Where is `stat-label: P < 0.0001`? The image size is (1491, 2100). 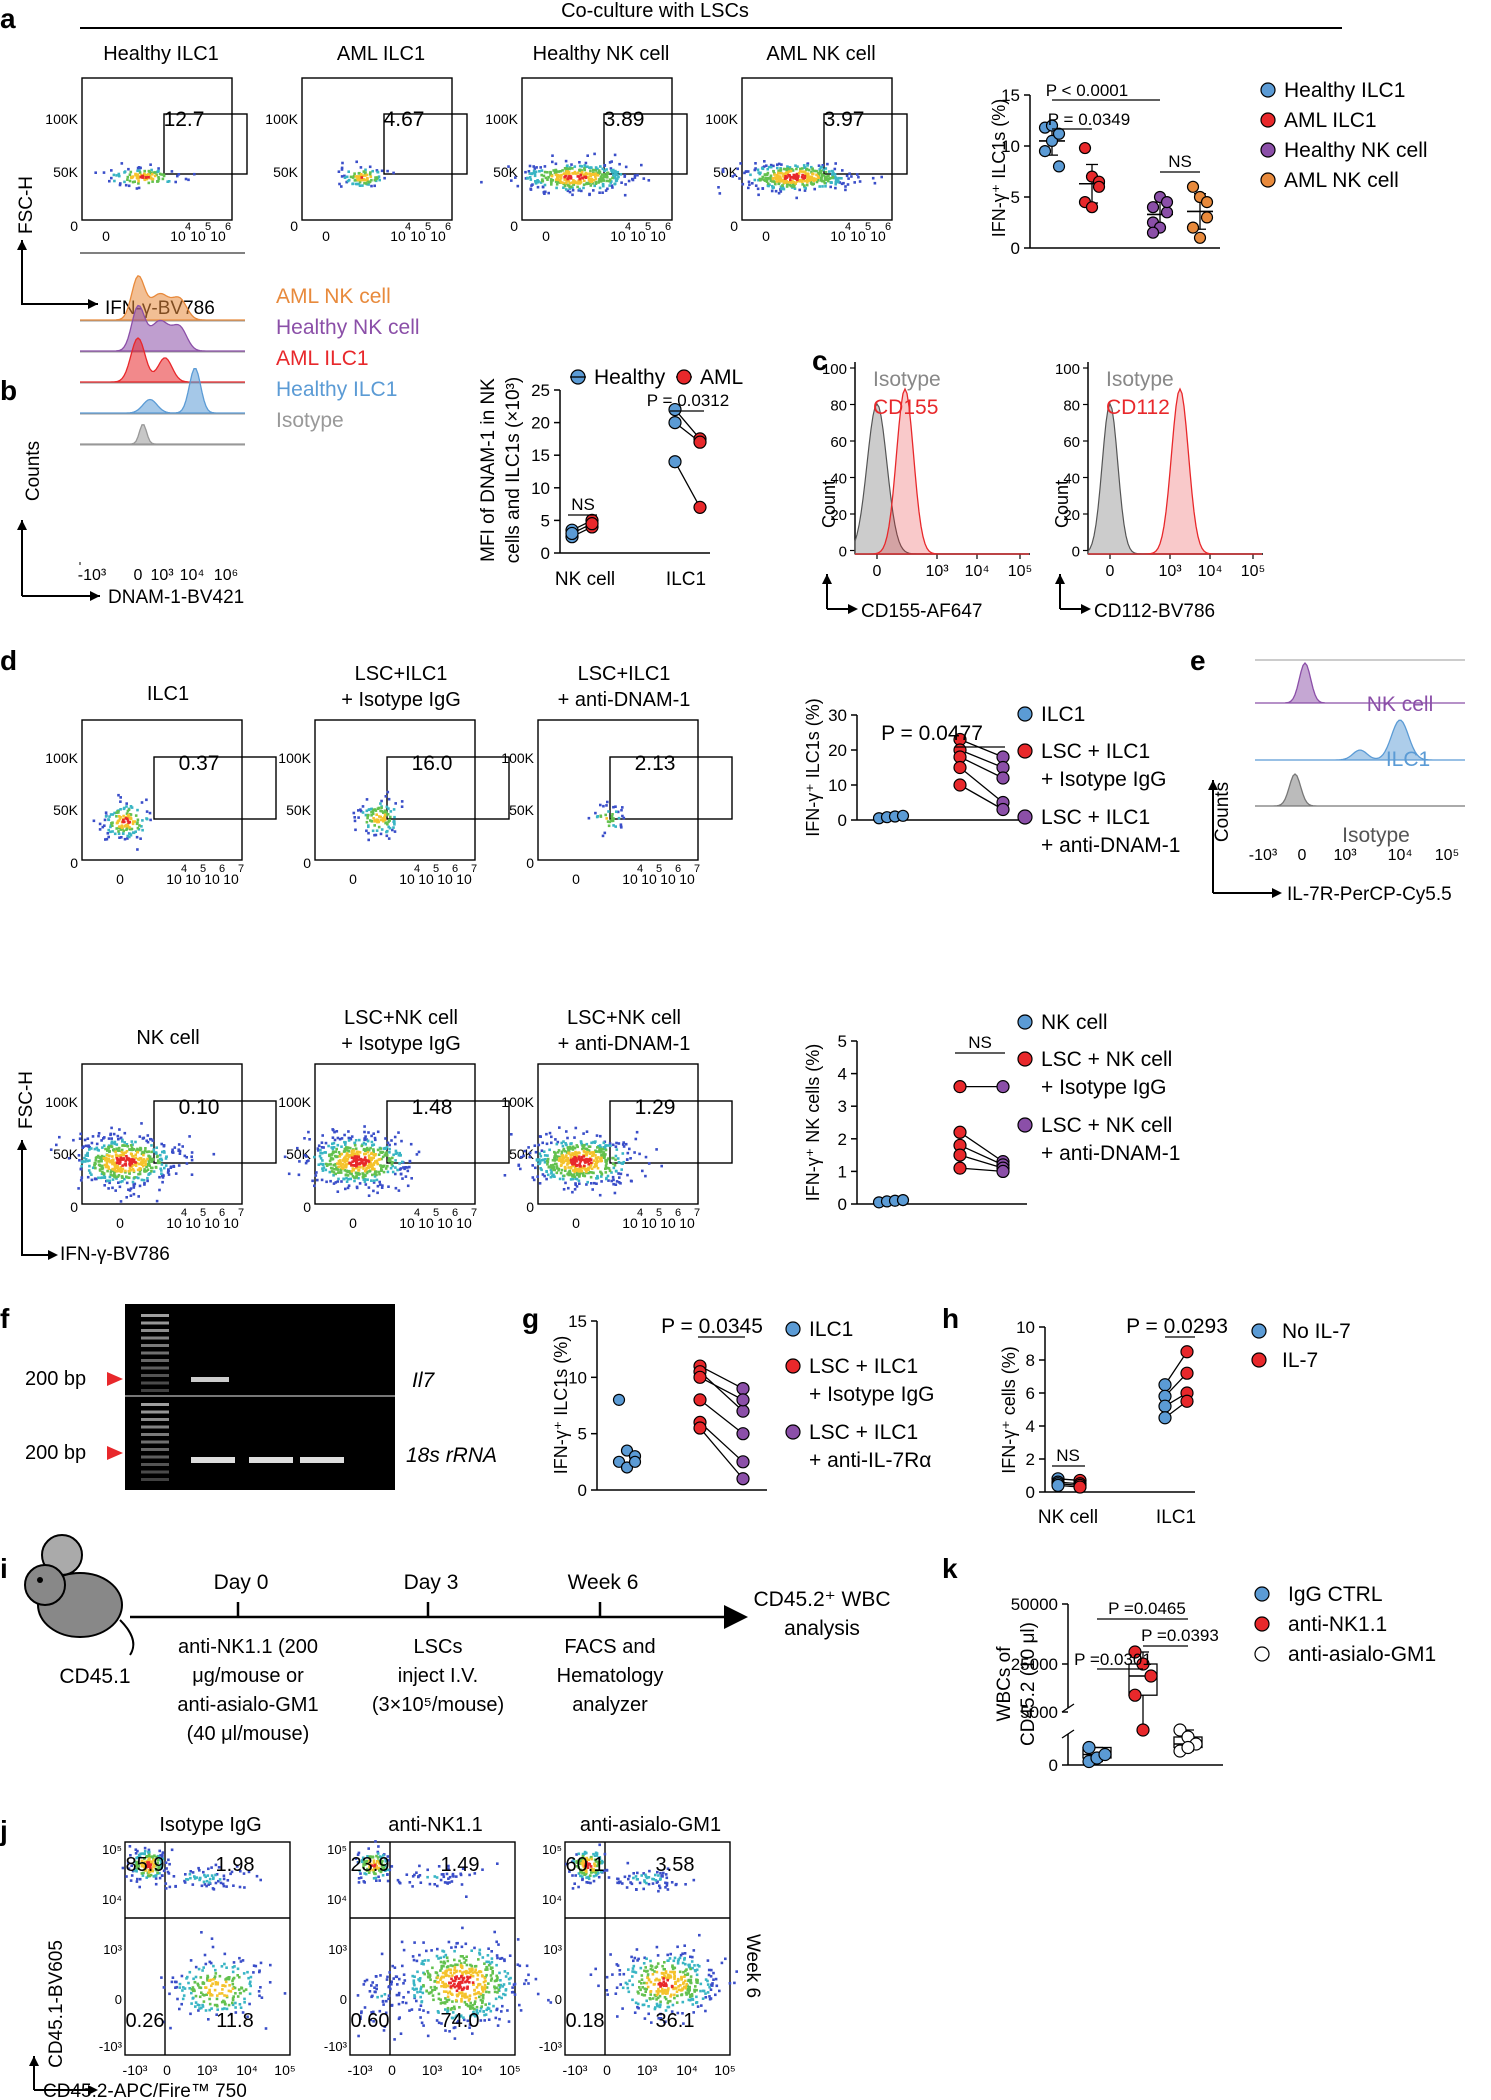
stat-label: P < 0.0001 is located at coordinates (1087, 90).